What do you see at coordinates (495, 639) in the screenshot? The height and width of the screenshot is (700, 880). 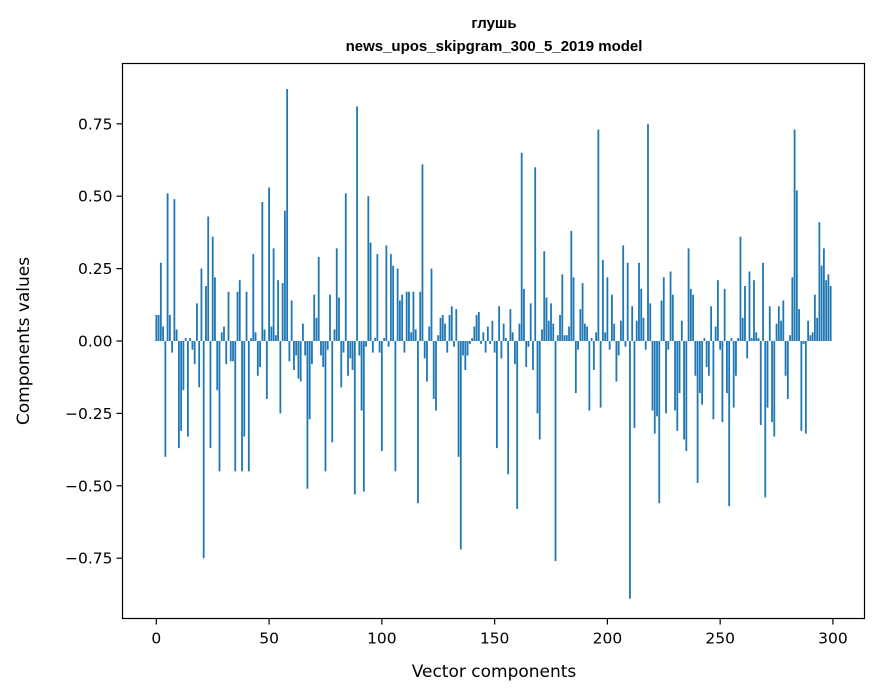 I see `x-tick-label: 150` at bounding box center [495, 639].